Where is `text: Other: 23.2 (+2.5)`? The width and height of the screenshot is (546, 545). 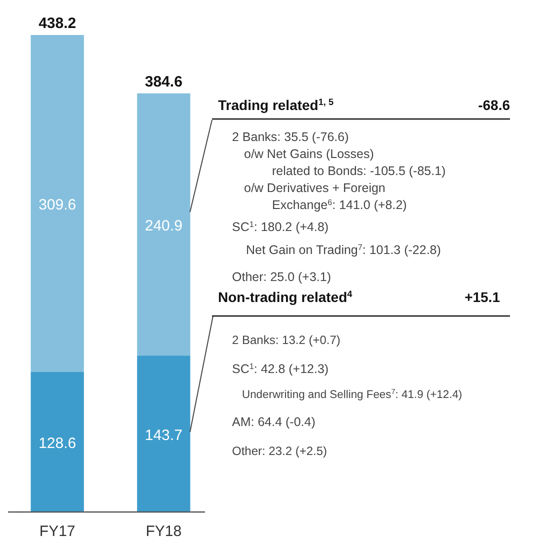 text: Other: 23.2 (+2.5) is located at coordinates (280, 451).